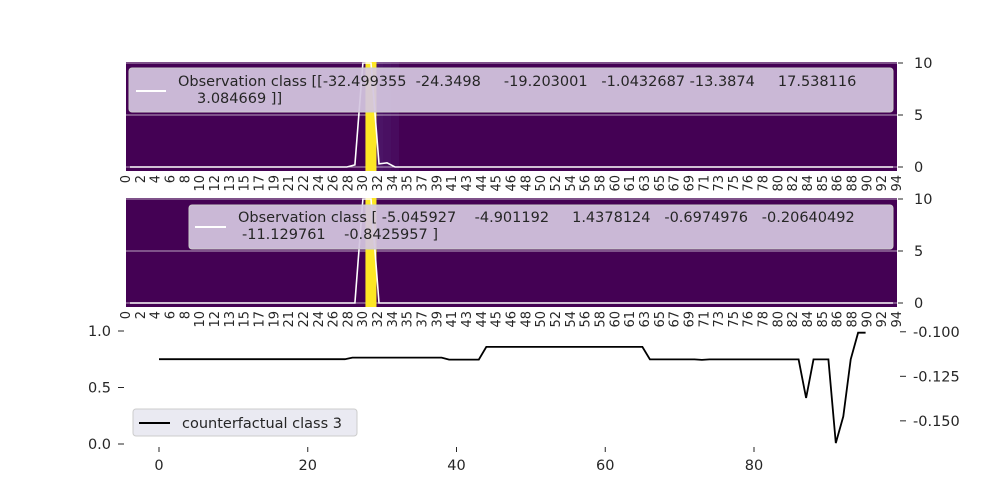 The height and width of the screenshot is (500, 1000). I want to click on x-tick-label: 19, so click(274, 319).